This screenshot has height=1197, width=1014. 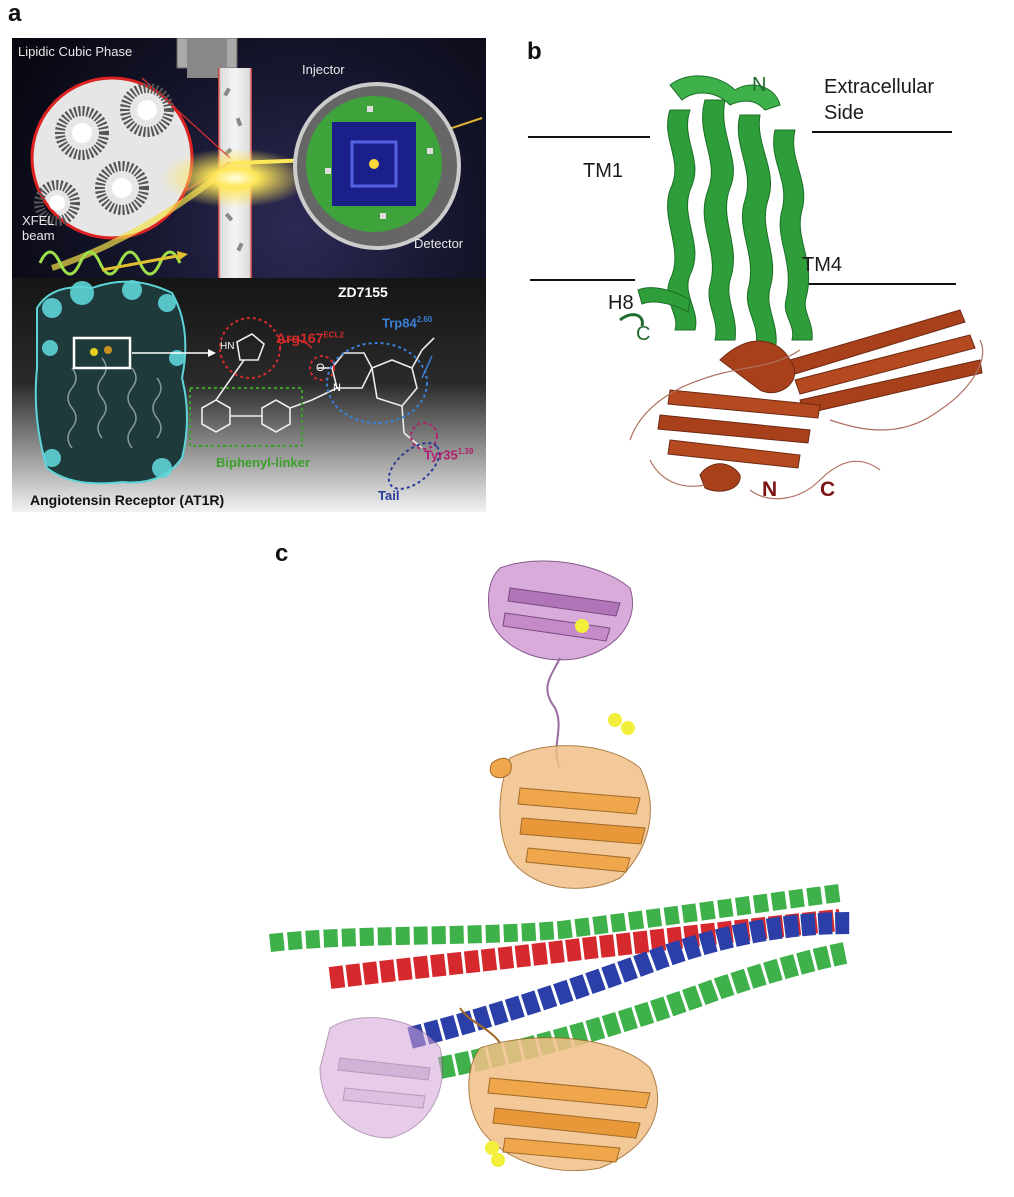 What do you see at coordinates (246, 417) in the screenshot?
I see `biphenyl-highlight` at bounding box center [246, 417].